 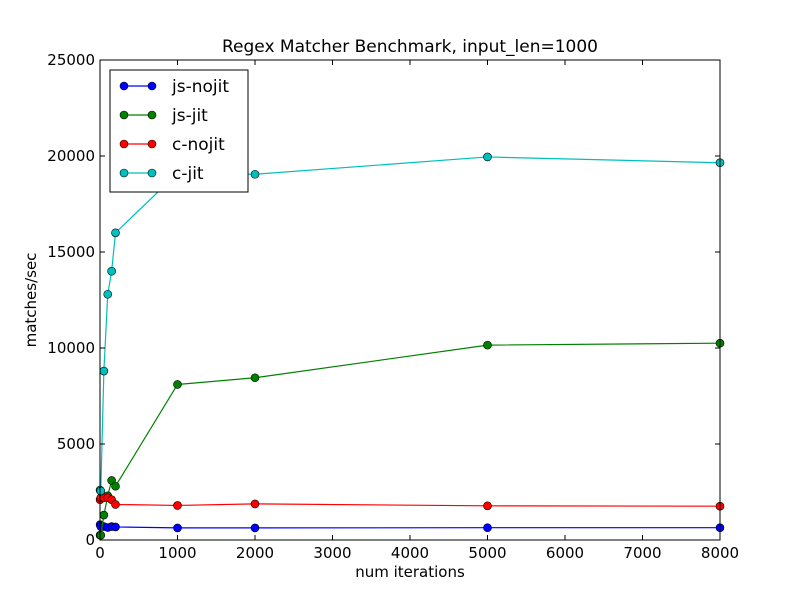 What do you see at coordinates (565, 553) in the screenshot?
I see `x-tick-label: 6000` at bounding box center [565, 553].